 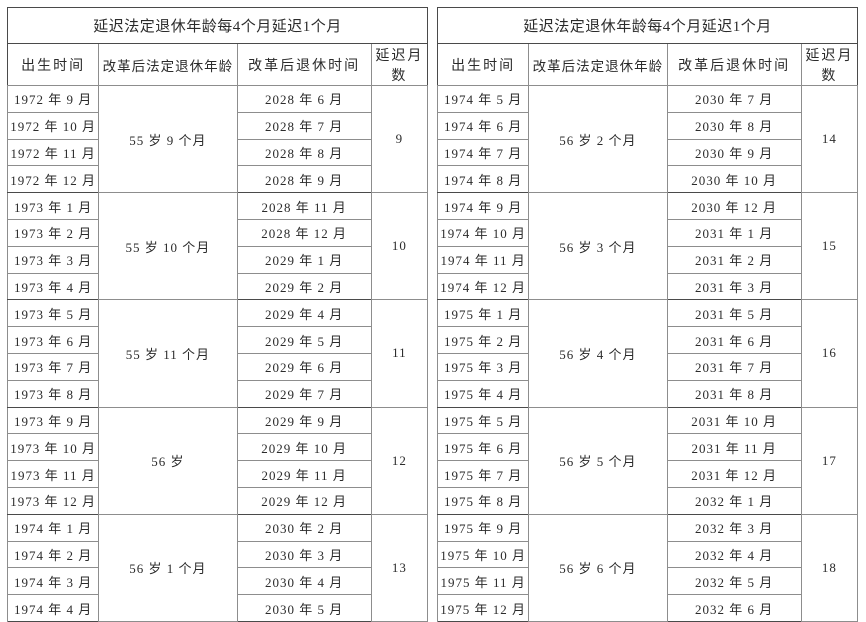 What do you see at coordinates (53, 125) in the screenshot?
I see `cell-birth-date: 1972 年 10 月` at bounding box center [53, 125].